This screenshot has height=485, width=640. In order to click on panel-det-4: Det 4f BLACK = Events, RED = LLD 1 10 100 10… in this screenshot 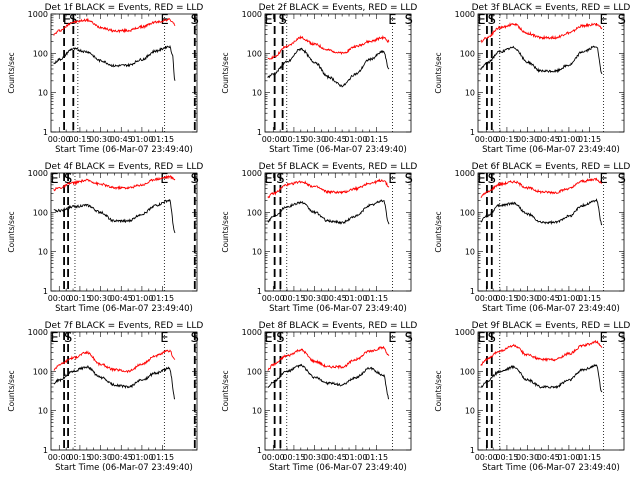, I will do `click(105, 238)`.